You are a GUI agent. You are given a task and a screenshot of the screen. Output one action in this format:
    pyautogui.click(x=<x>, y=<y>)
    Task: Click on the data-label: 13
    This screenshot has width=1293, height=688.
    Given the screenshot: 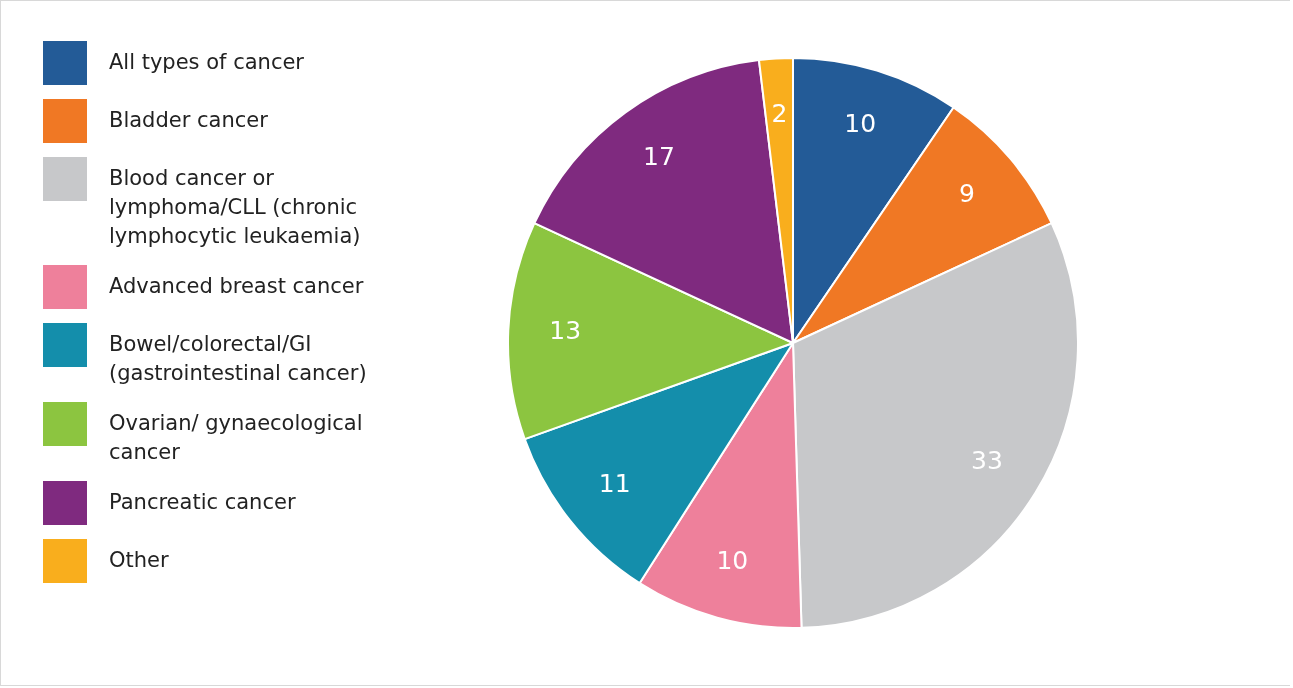 What is the action you would take?
    pyautogui.click(x=565, y=331)
    